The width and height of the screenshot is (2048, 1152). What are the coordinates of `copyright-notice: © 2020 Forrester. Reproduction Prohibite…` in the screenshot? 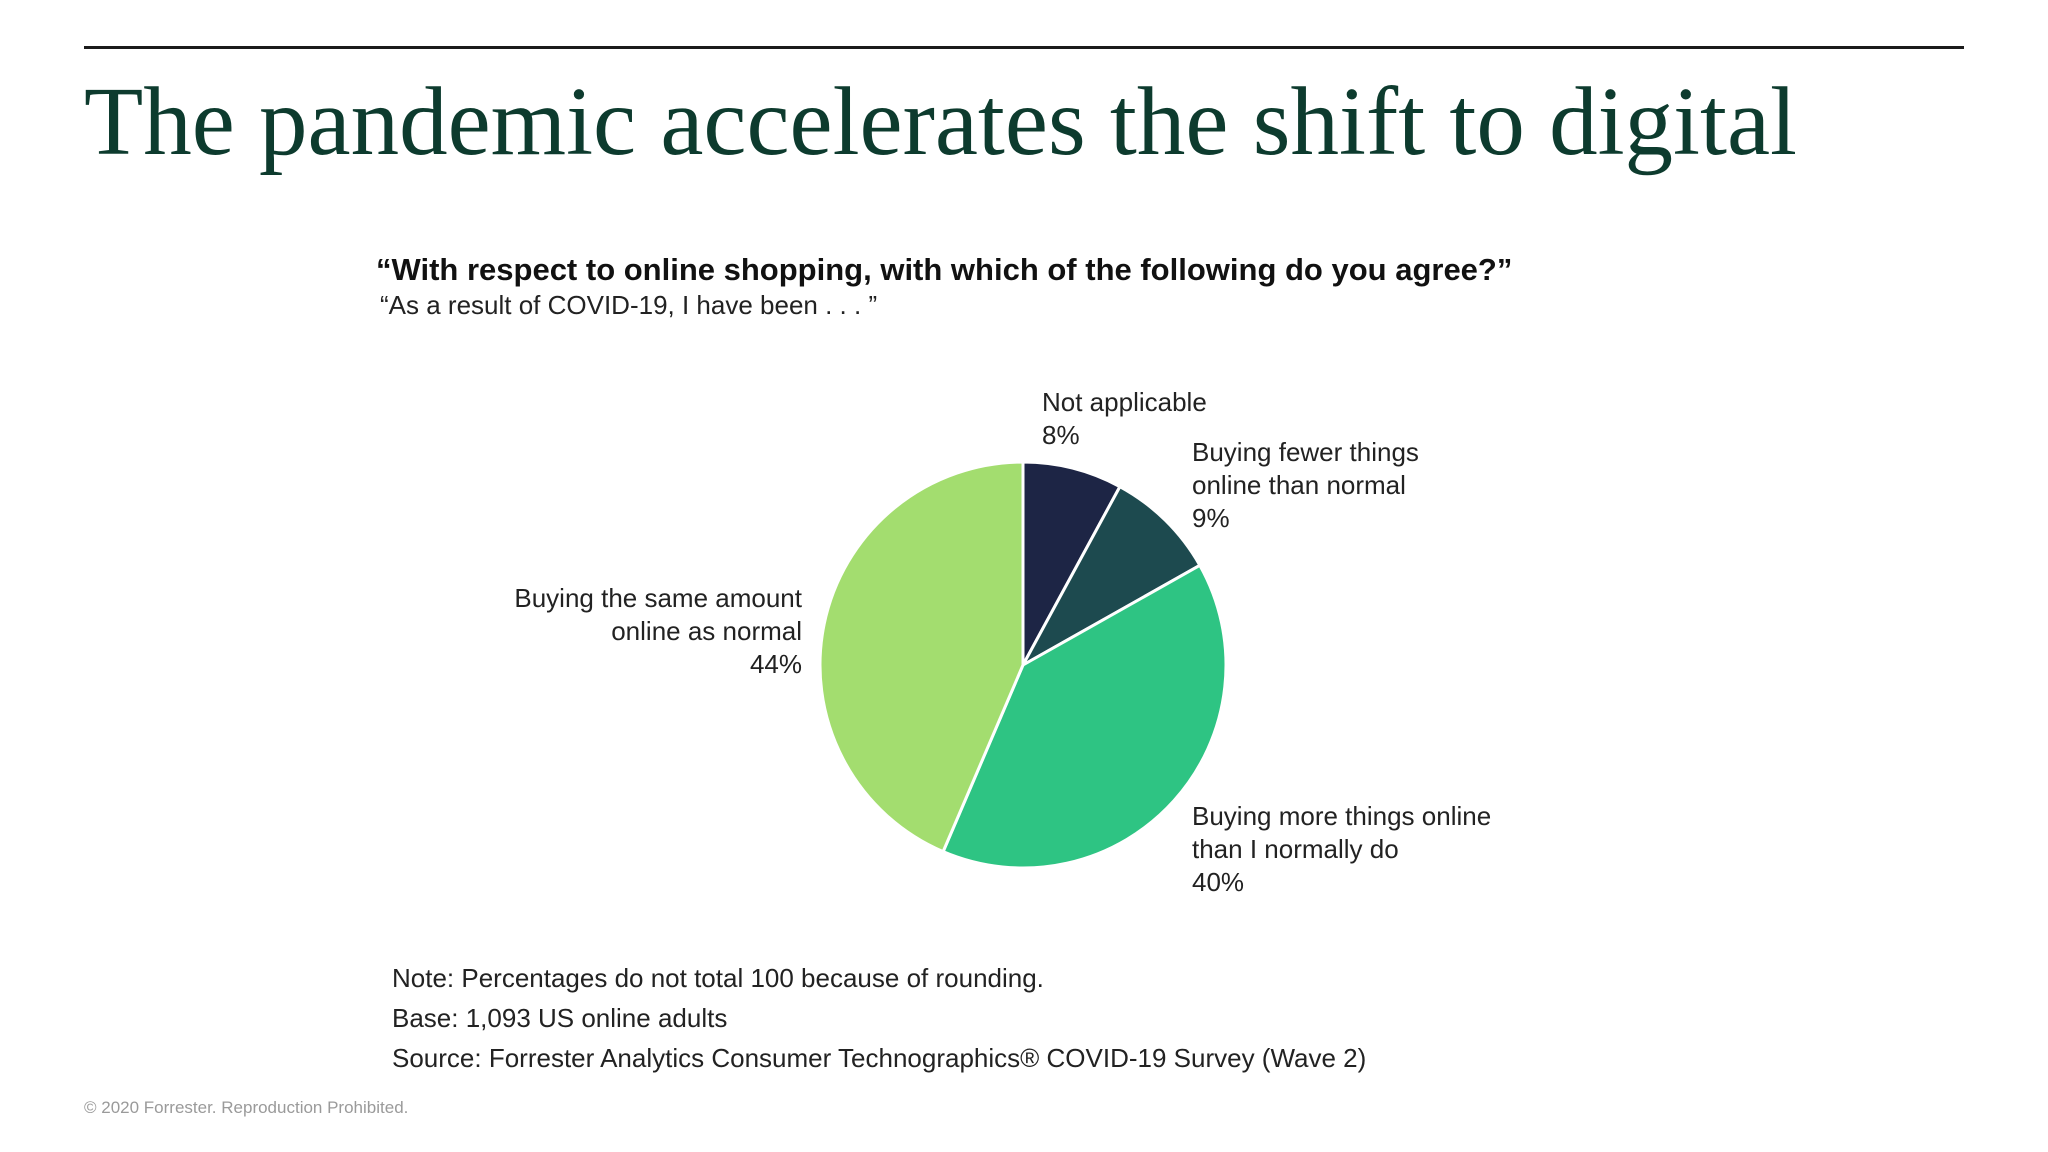 It's located at (246, 1107).